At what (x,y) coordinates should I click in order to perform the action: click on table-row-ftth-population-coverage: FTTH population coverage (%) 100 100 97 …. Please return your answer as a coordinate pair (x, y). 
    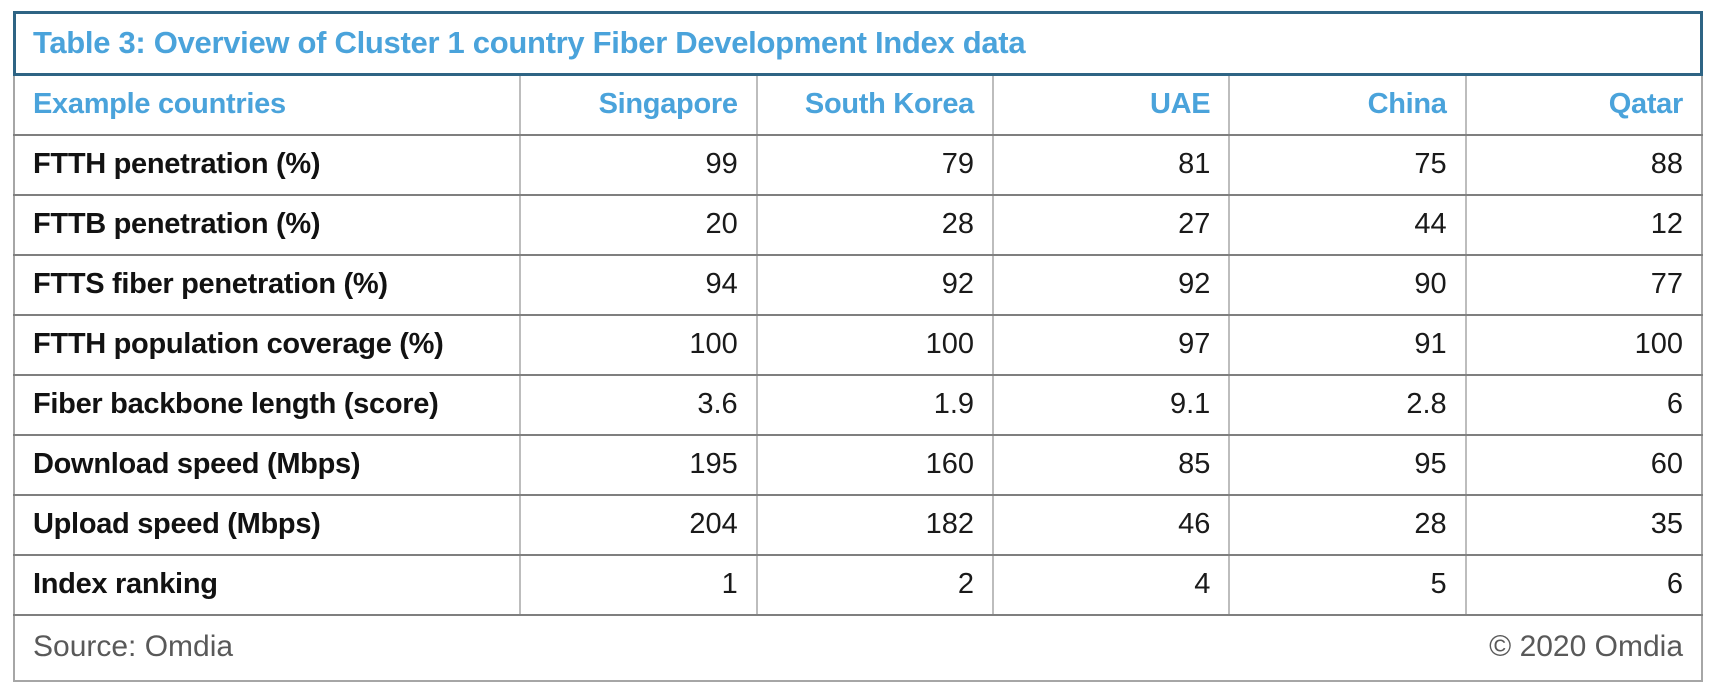
    Looking at the image, I should click on (858, 346).